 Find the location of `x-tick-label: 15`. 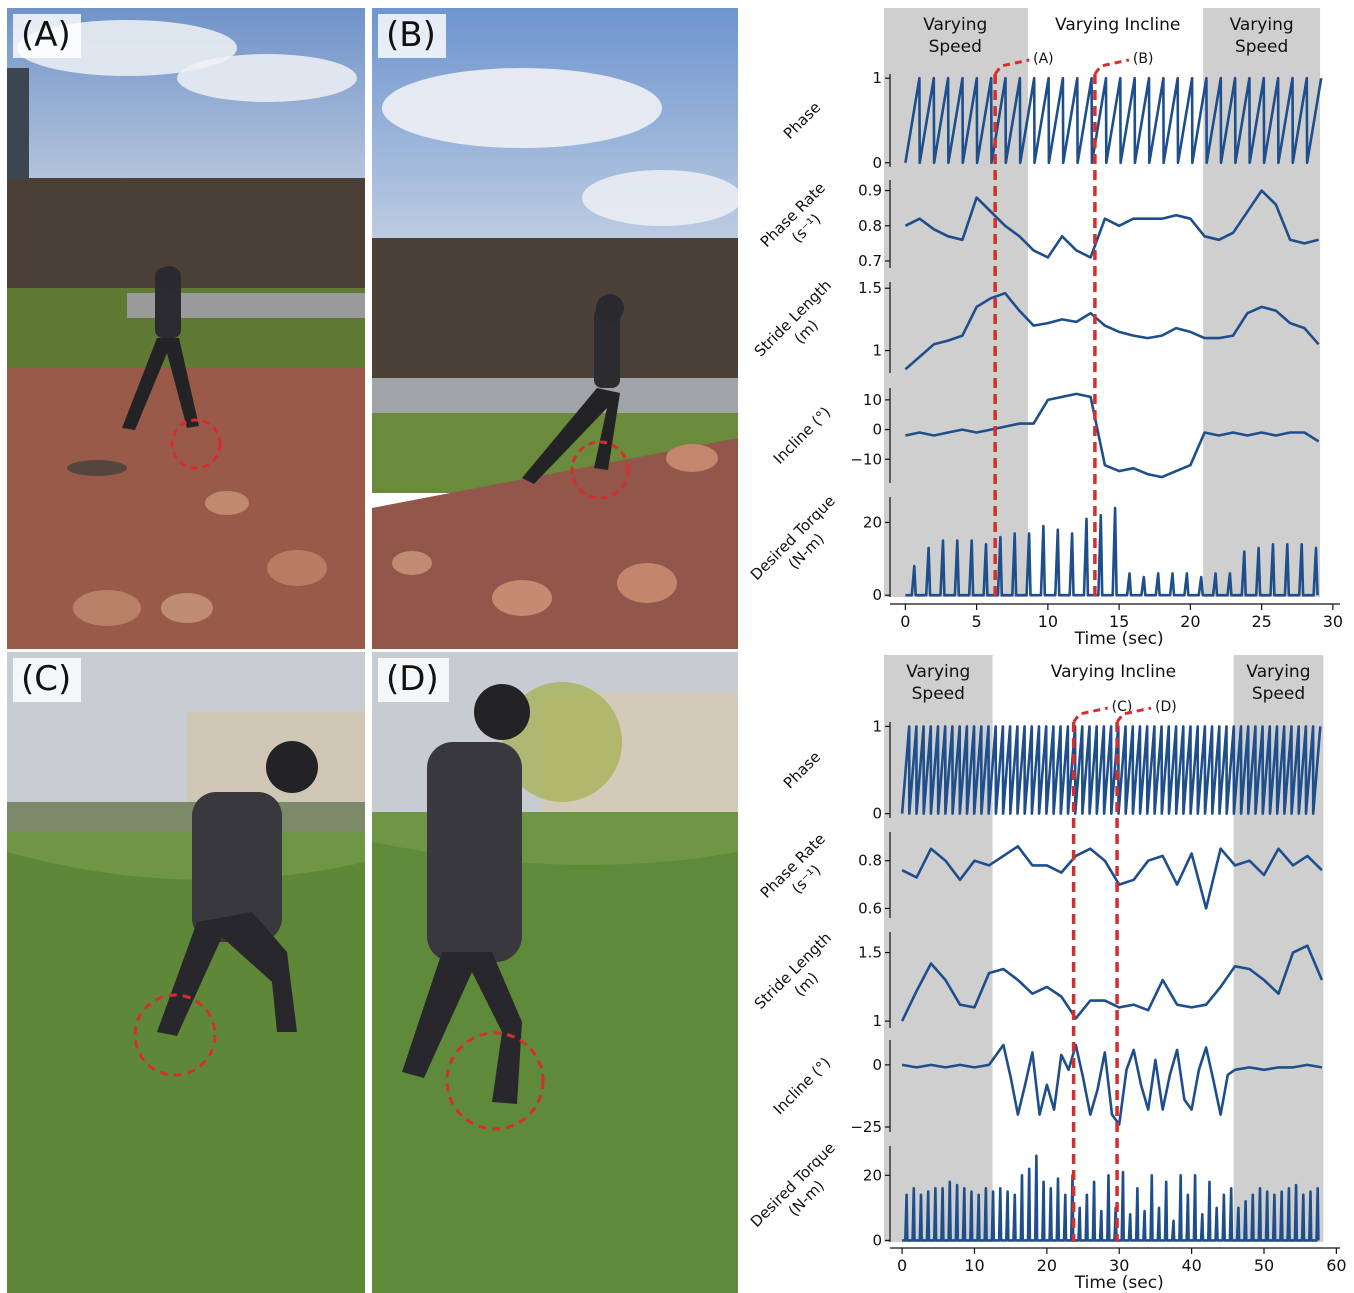

x-tick-label: 15 is located at coordinates (1119, 621).